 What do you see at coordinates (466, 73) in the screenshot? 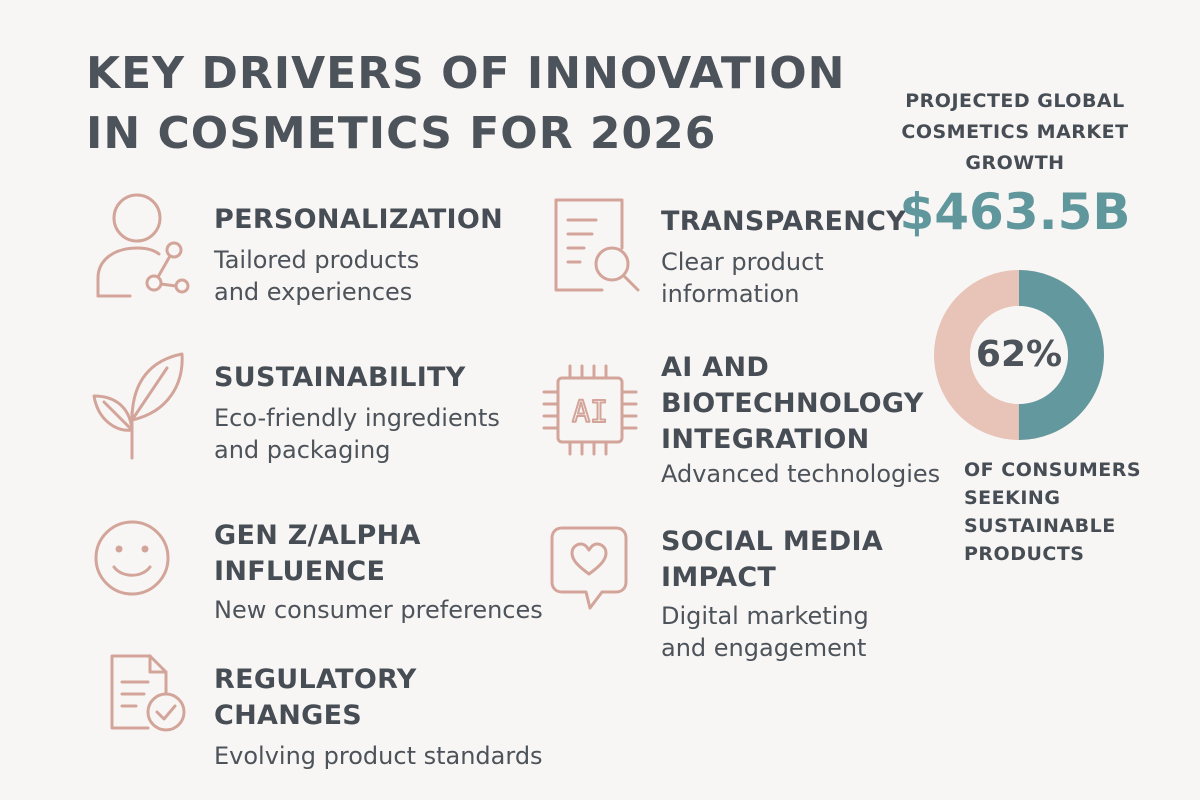
I see `title-line-1: KEY DRIVERS OF INNOVATION` at bounding box center [466, 73].